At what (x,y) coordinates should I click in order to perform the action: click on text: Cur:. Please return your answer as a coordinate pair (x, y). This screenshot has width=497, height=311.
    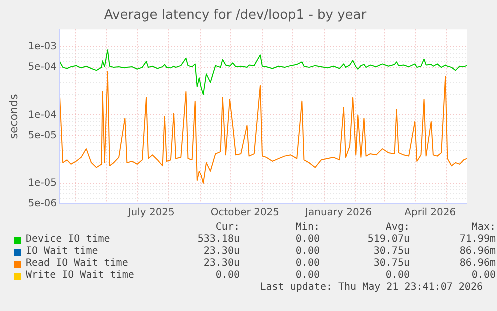
    Looking at the image, I should click on (227, 228).